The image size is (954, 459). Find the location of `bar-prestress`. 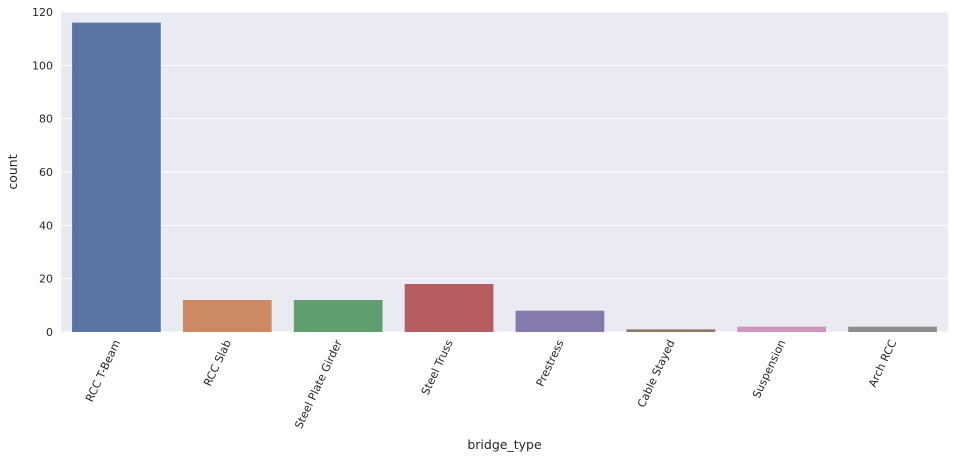

bar-prestress is located at coordinates (560, 321).